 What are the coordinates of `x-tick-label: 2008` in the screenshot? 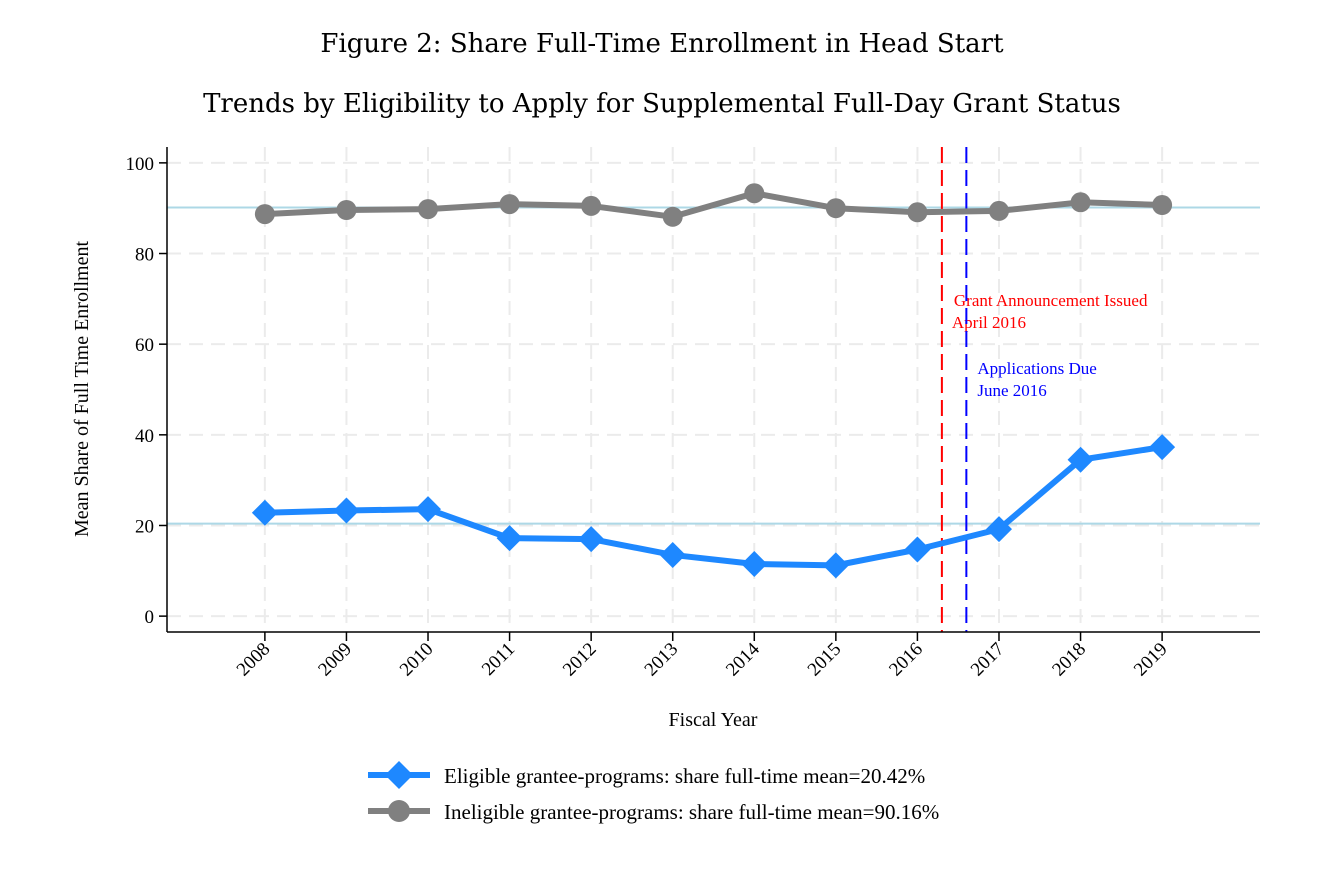 It's located at (254, 660).